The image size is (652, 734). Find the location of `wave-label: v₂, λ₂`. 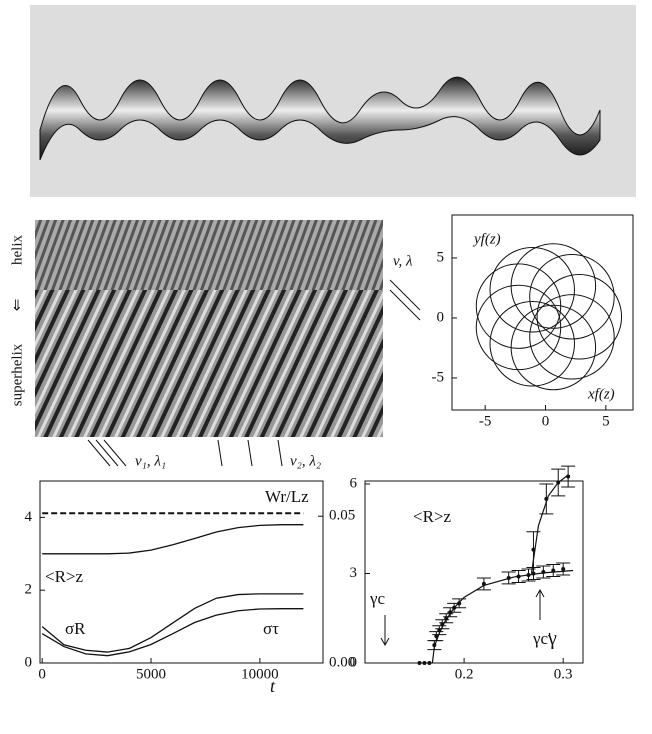

wave-label: v₂, λ₂ is located at coordinates (305, 461).